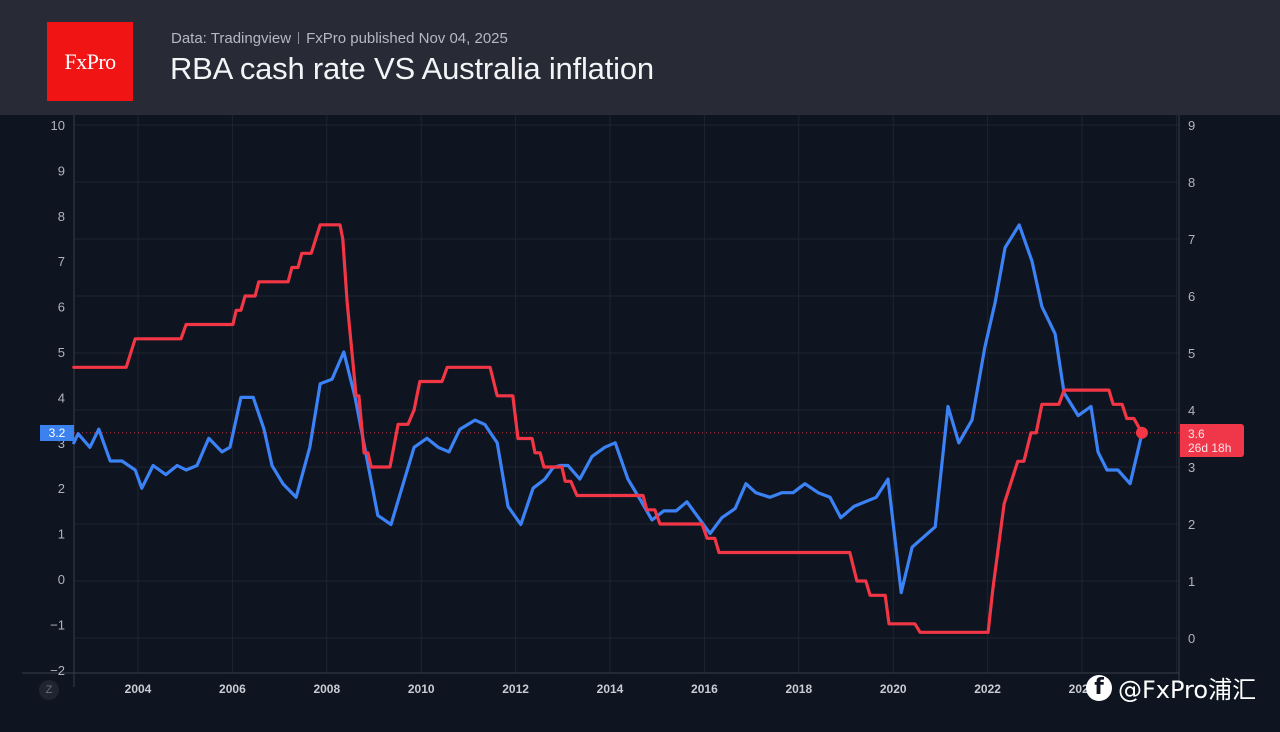 This screenshot has width=1280, height=732. Describe the element at coordinates (1141, 432) in the screenshot. I see `cash-rate-last-point-marker` at that location.